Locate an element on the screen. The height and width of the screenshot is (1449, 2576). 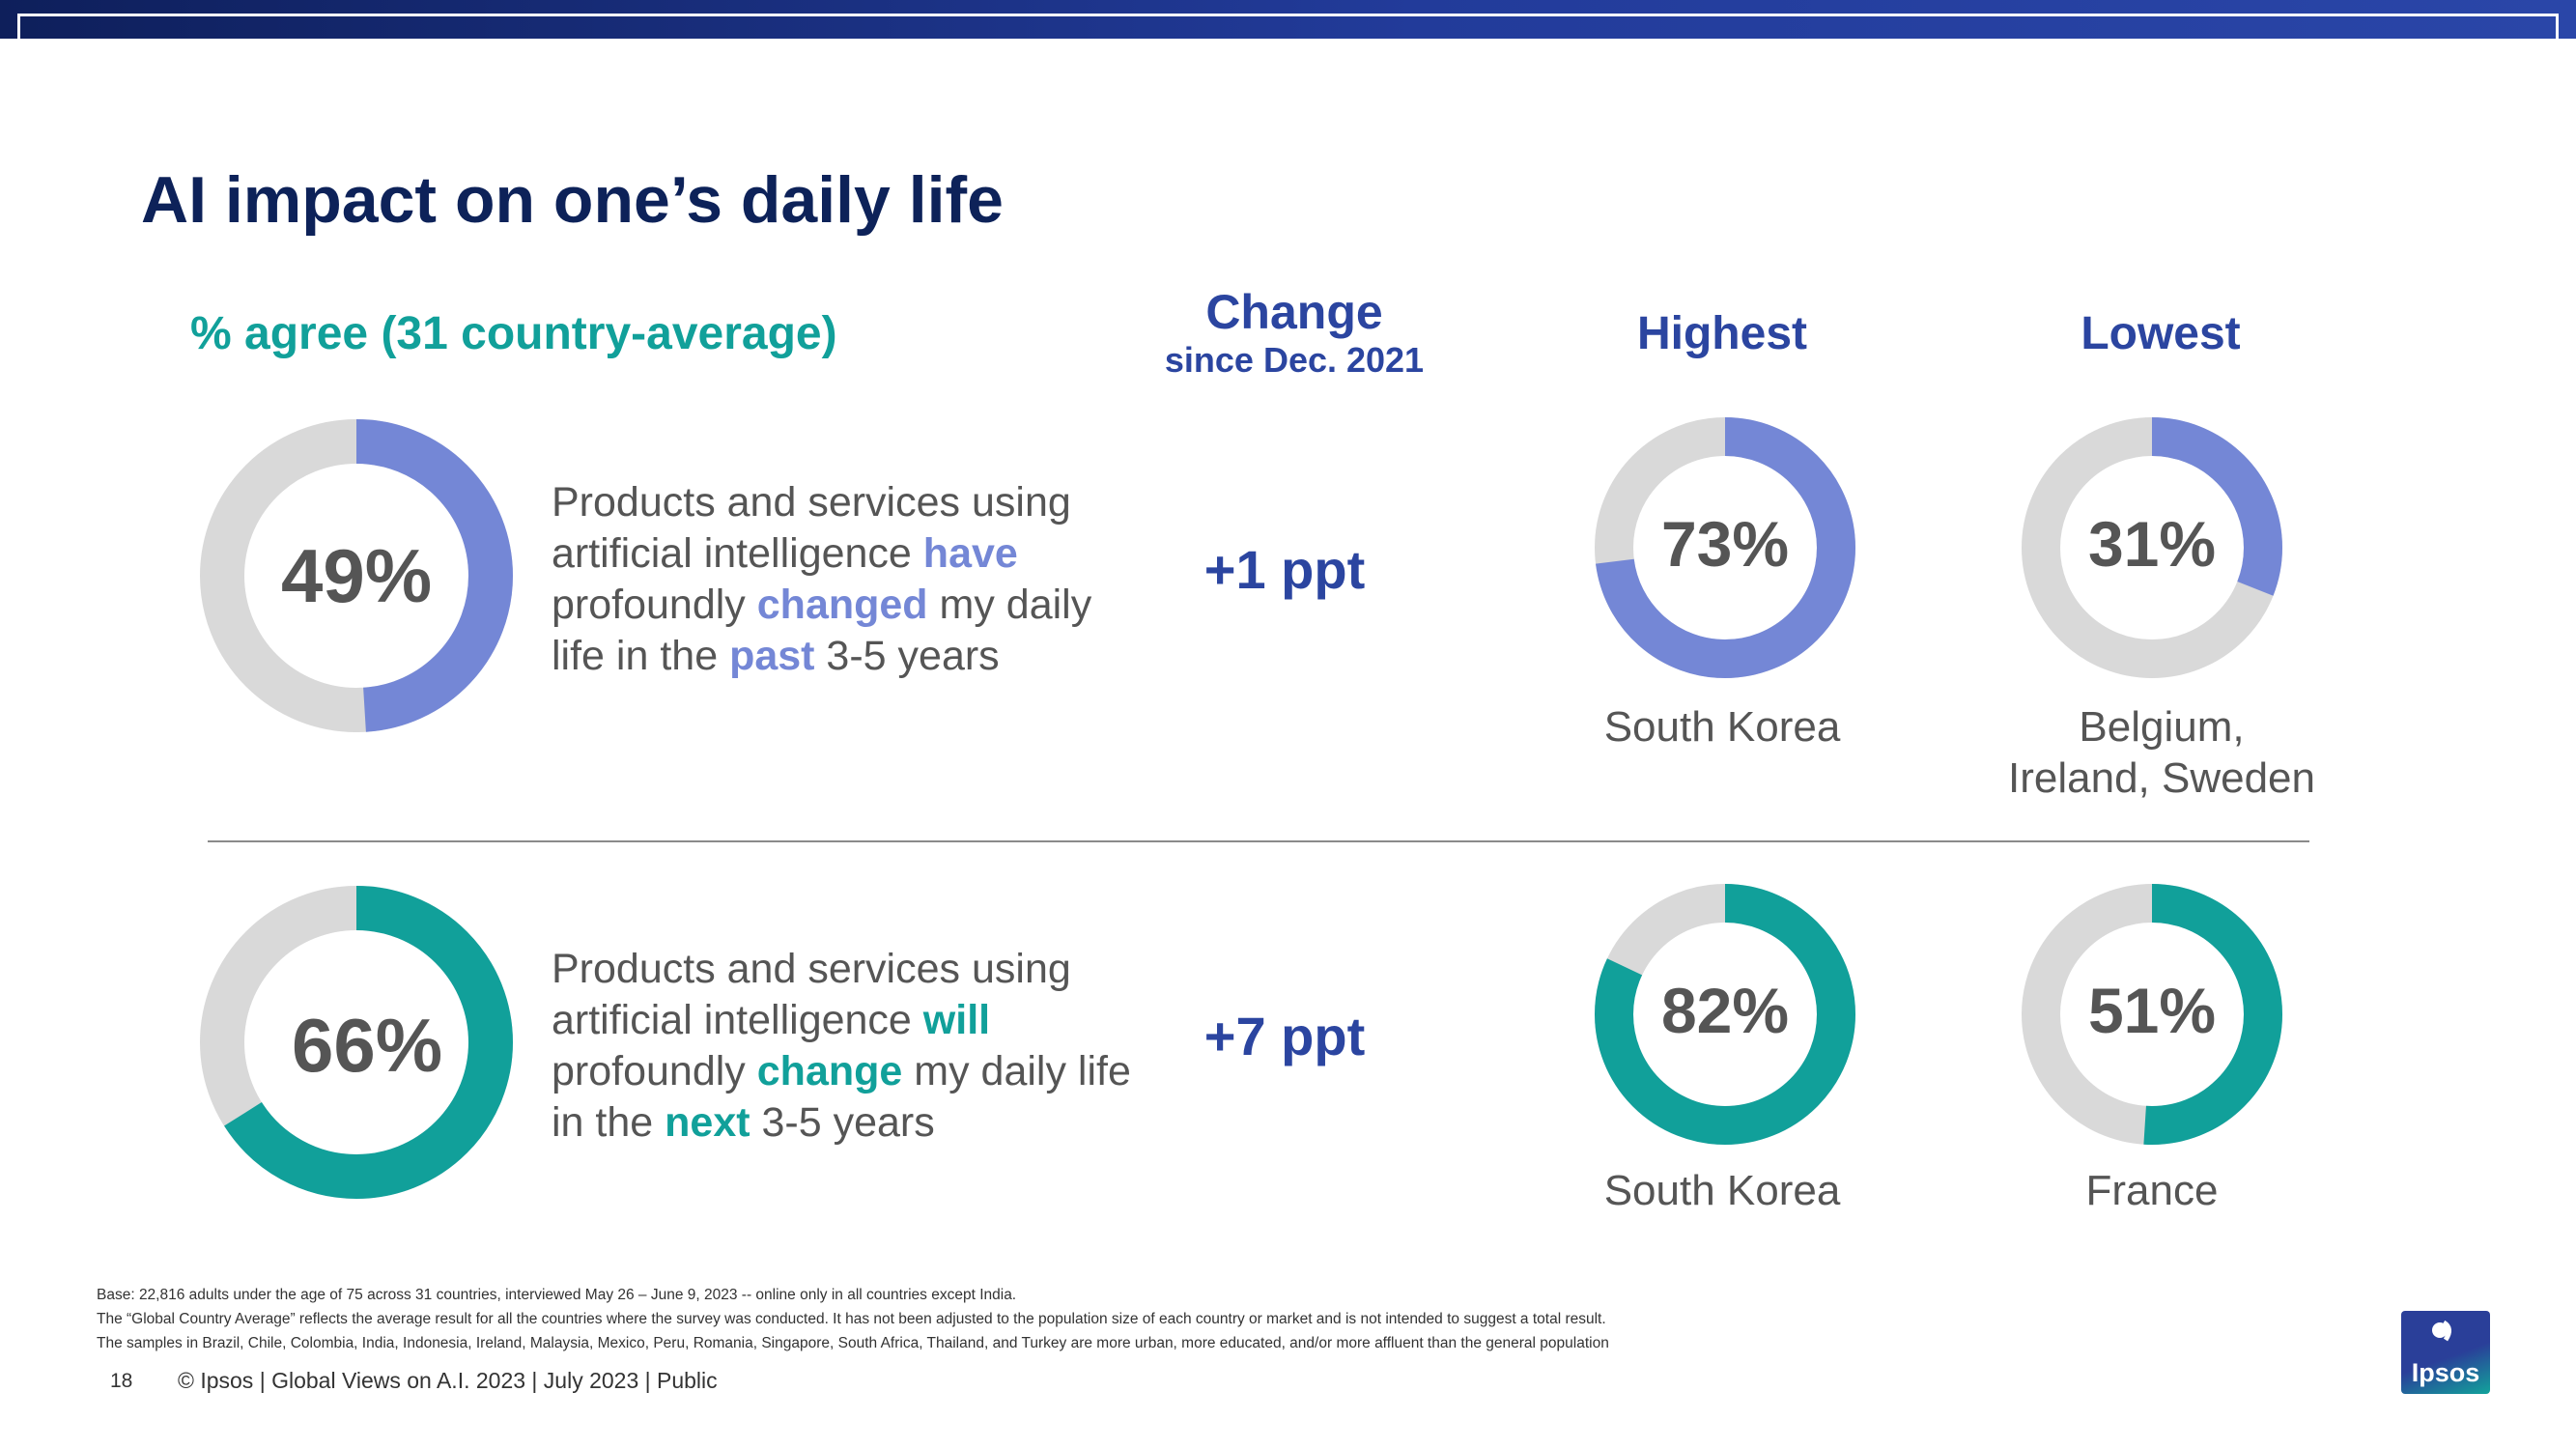
keyword: change is located at coordinates (829, 1071).